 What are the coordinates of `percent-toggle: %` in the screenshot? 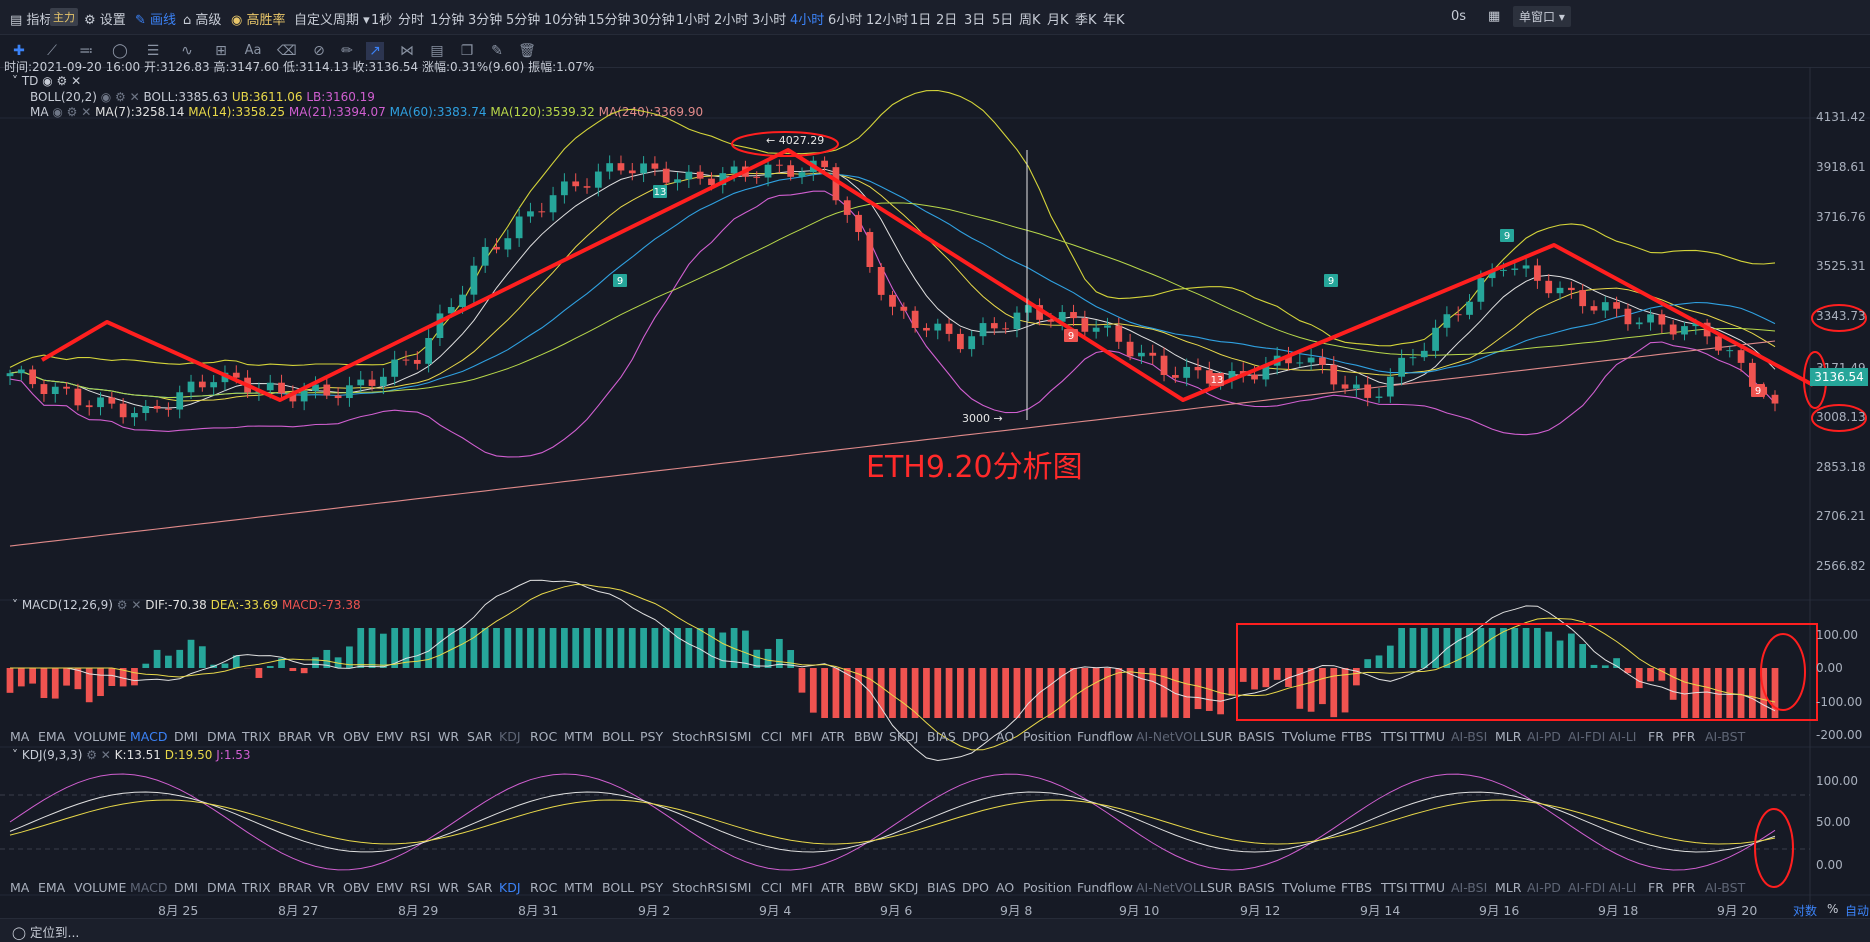 It's located at (1832, 909).